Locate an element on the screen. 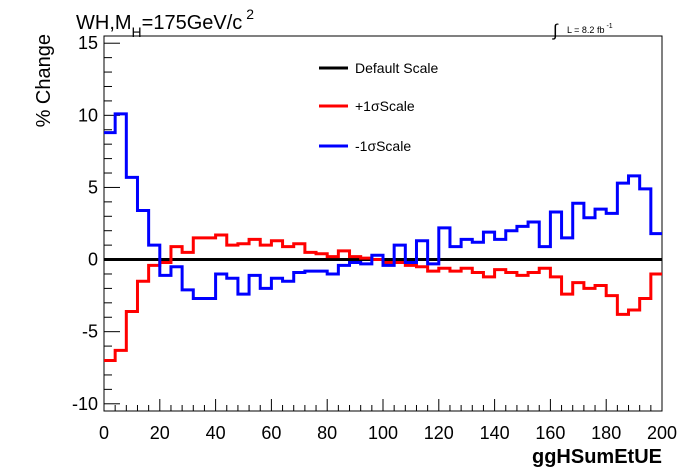 The width and height of the screenshot is (696, 472). y-tick-label: 0 is located at coordinates (93, 260).